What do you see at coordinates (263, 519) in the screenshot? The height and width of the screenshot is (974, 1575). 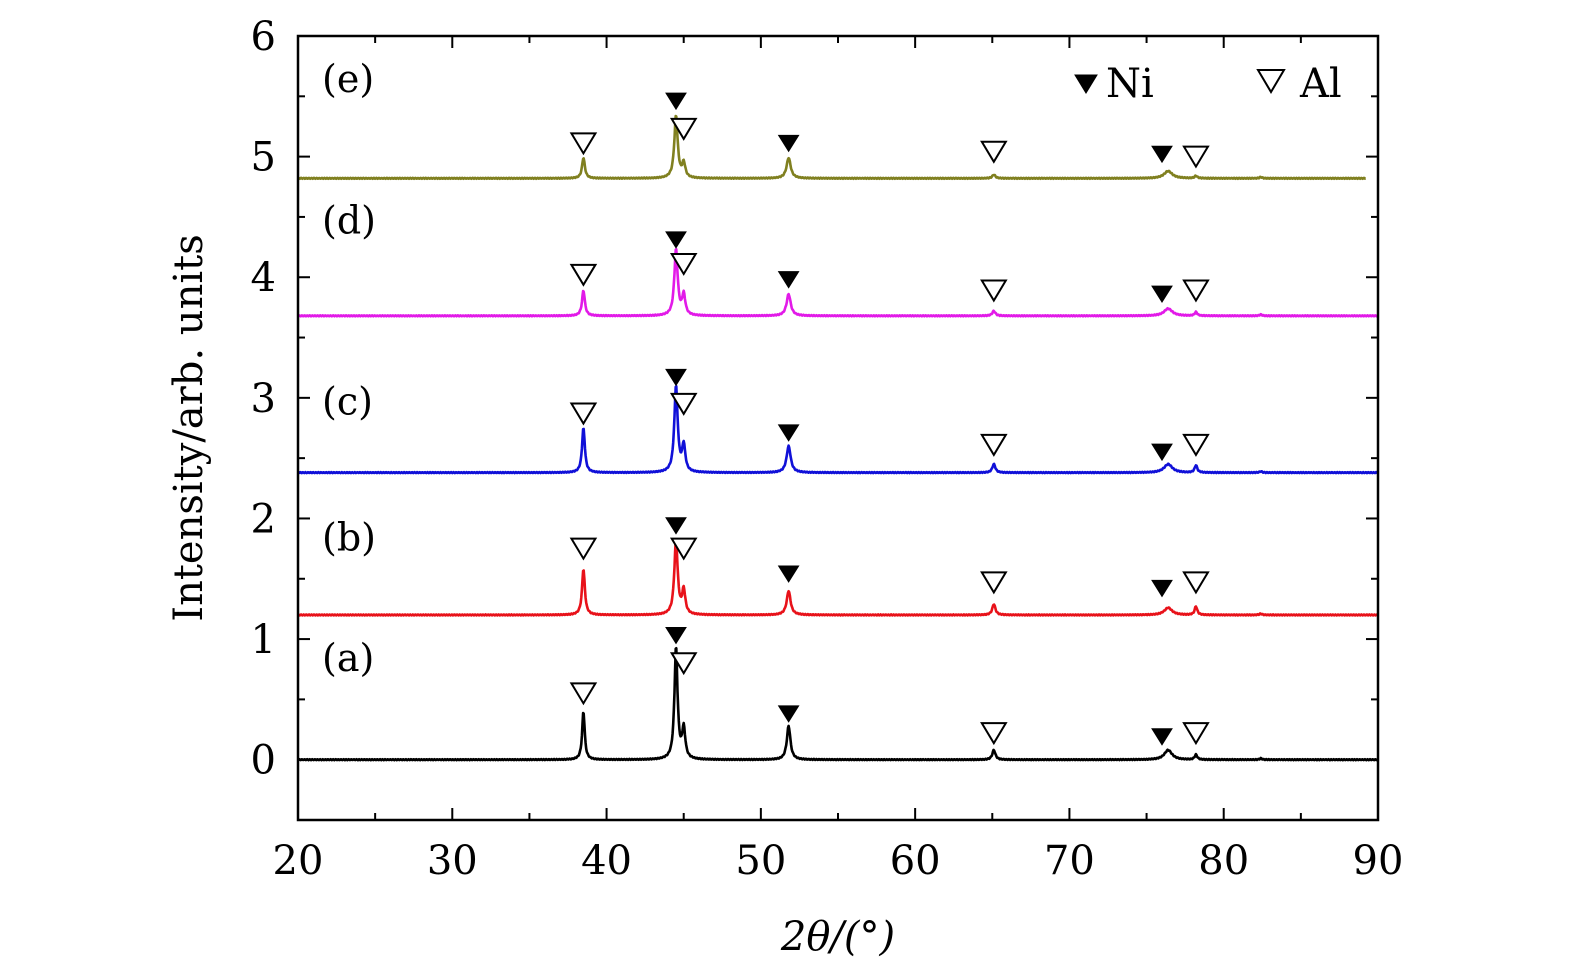 I see `y-tick-label: 2` at bounding box center [263, 519].